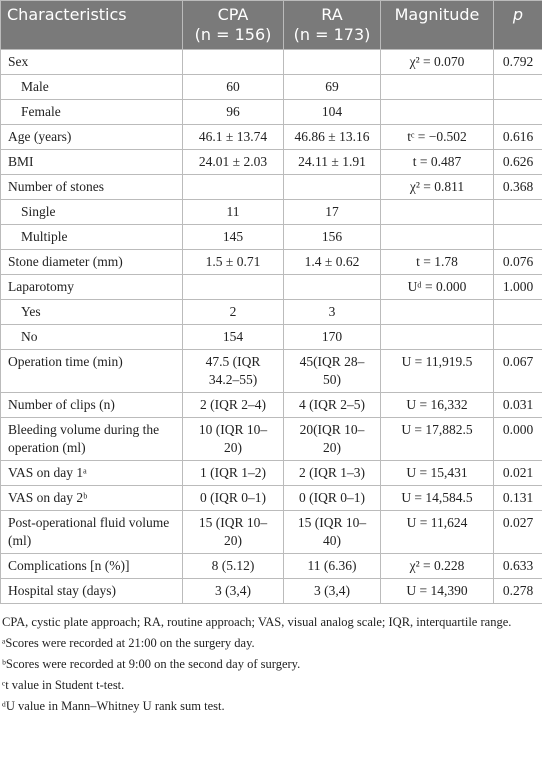 This screenshot has height=773, width=542. What do you see at coordinates (233, 112) in the screenshot?
I see `table-cell: 96` at bounding box center [233, 112].